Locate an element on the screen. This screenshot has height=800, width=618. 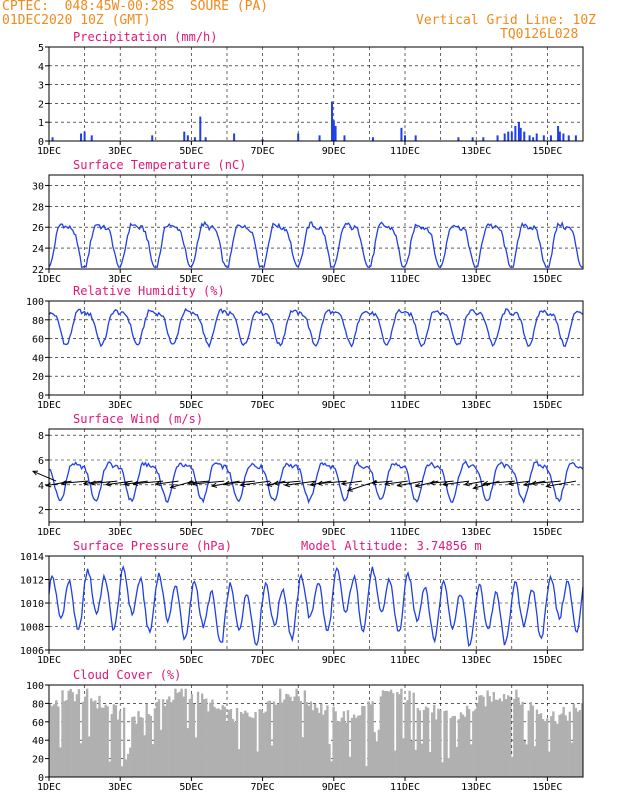
x-tick-label: 13DEC is located at coordinates (476, 279).